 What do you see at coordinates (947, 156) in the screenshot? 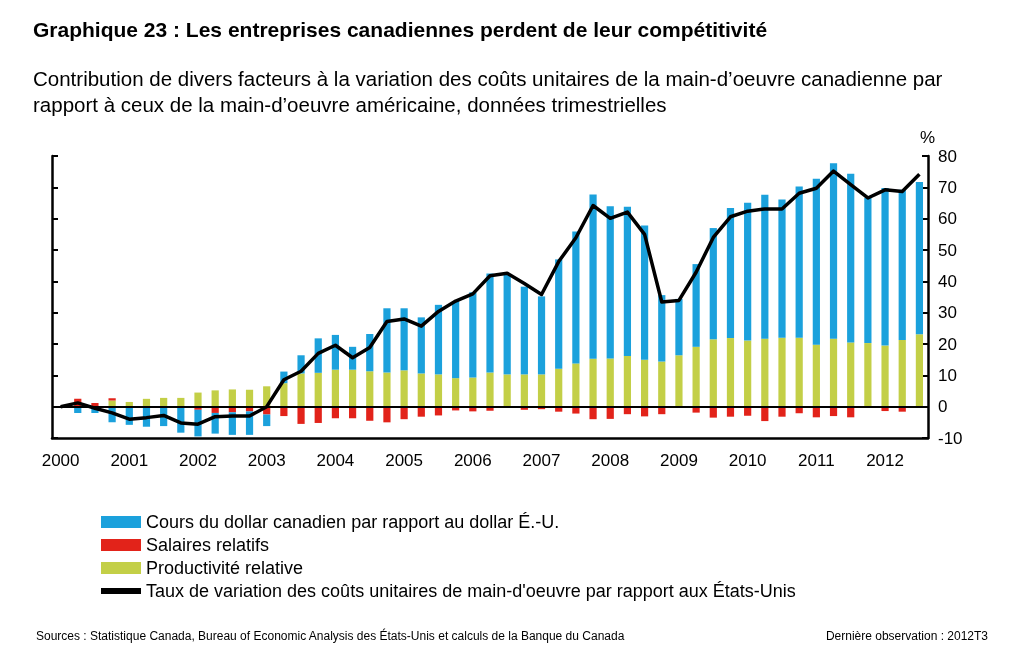
I see `y-tick-label: 80` at bounding box center [947, 156].